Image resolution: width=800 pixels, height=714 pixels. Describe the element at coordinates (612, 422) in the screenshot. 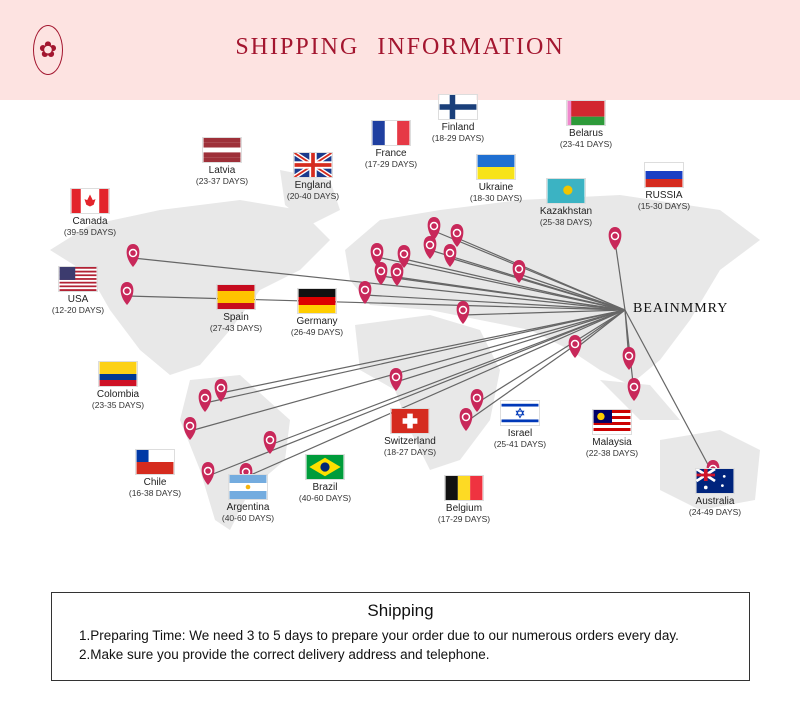

I see `malaysia-flag-icon` at that location.